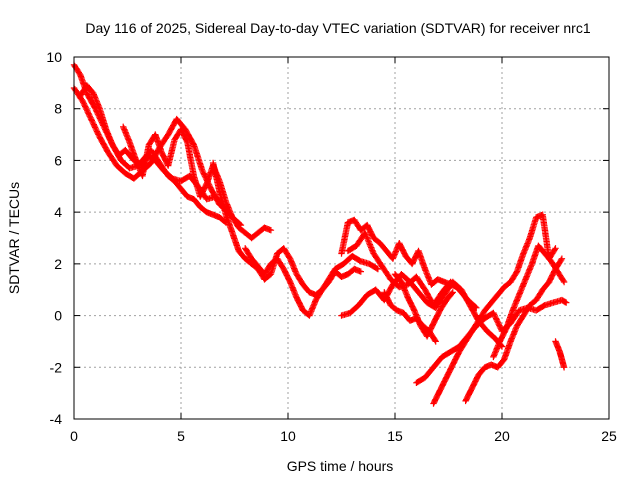 The width and height of the screenshot is (640, 480). Describe the element at coordinates (14, 238) in the screenshot. I see `y-axis-label: SDTVAR / TECUs` at that location.